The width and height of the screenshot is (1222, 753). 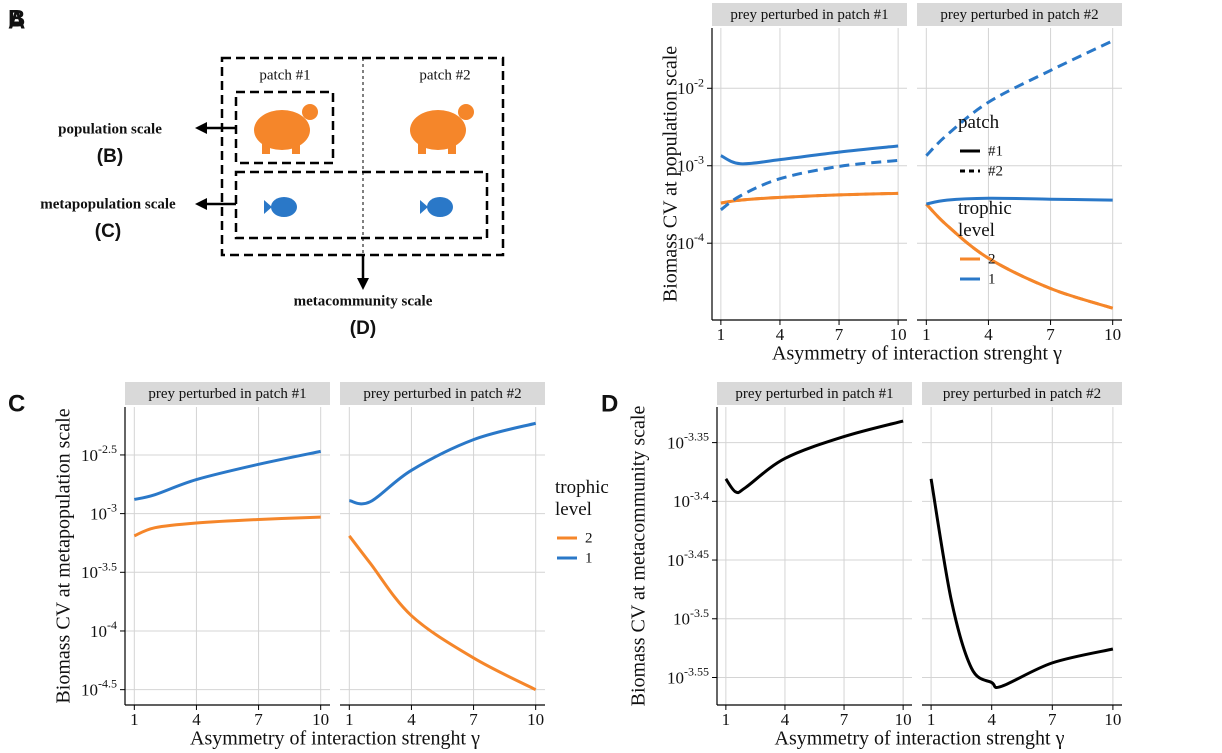 What do you see at coordinates (688, 675) in the screenshot?
I see `y-tick-label: 10-3.55` at bounding box center [688, 675].